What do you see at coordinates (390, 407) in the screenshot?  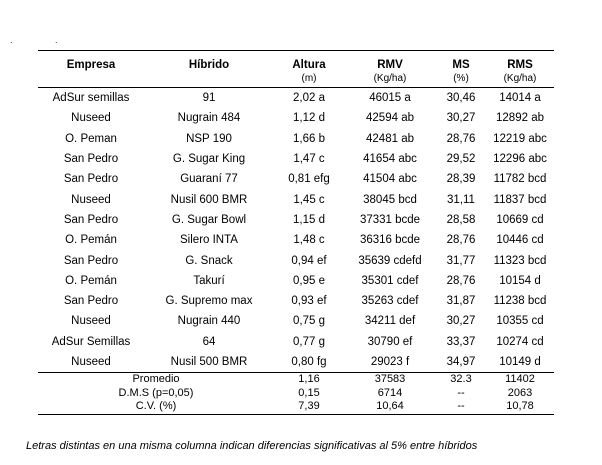 I see `summary-rmv: 10,64` at bounding box center [390, 407].